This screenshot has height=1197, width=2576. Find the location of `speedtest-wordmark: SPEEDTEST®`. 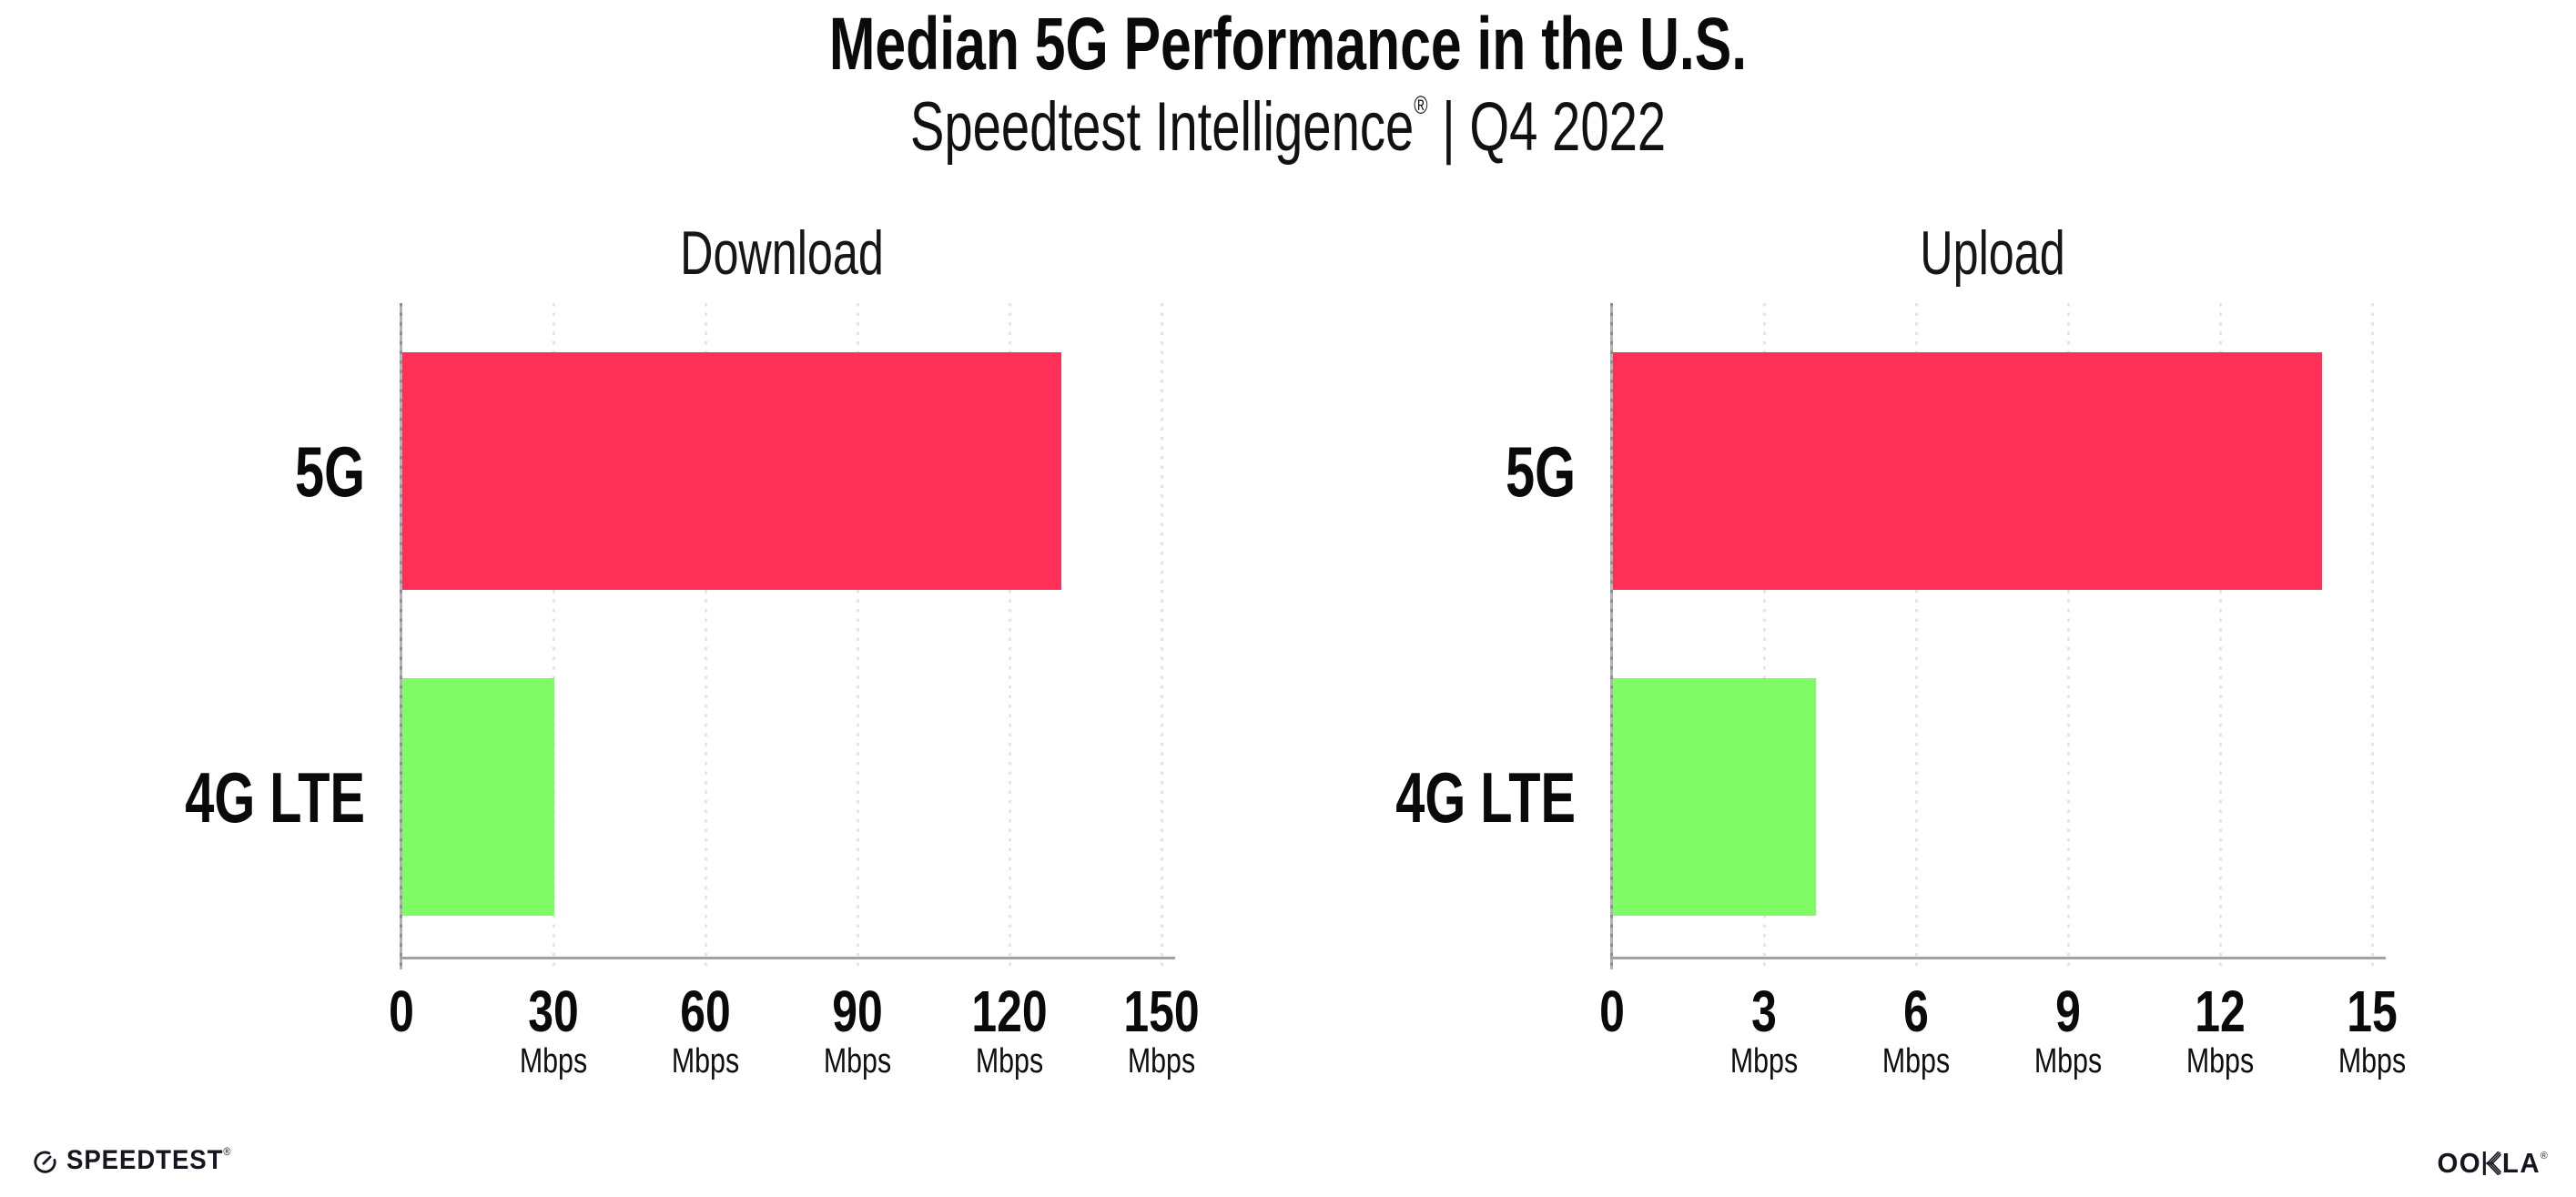

speedtest-wordmark: SPEEDTEST® is located at coordinates (149, 1160).